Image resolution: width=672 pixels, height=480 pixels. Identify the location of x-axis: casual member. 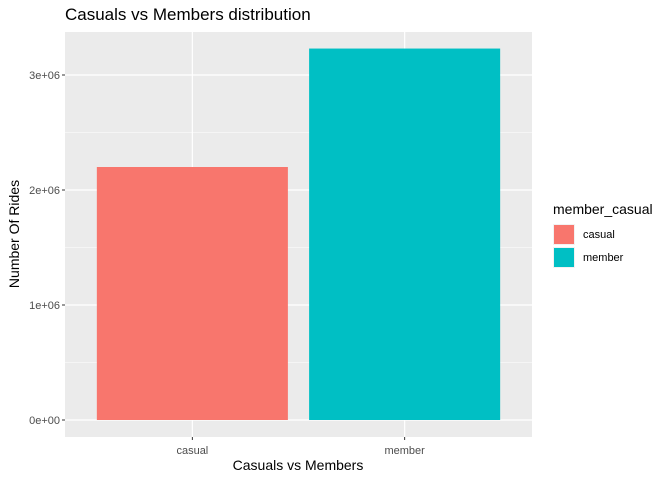
(300, 447).